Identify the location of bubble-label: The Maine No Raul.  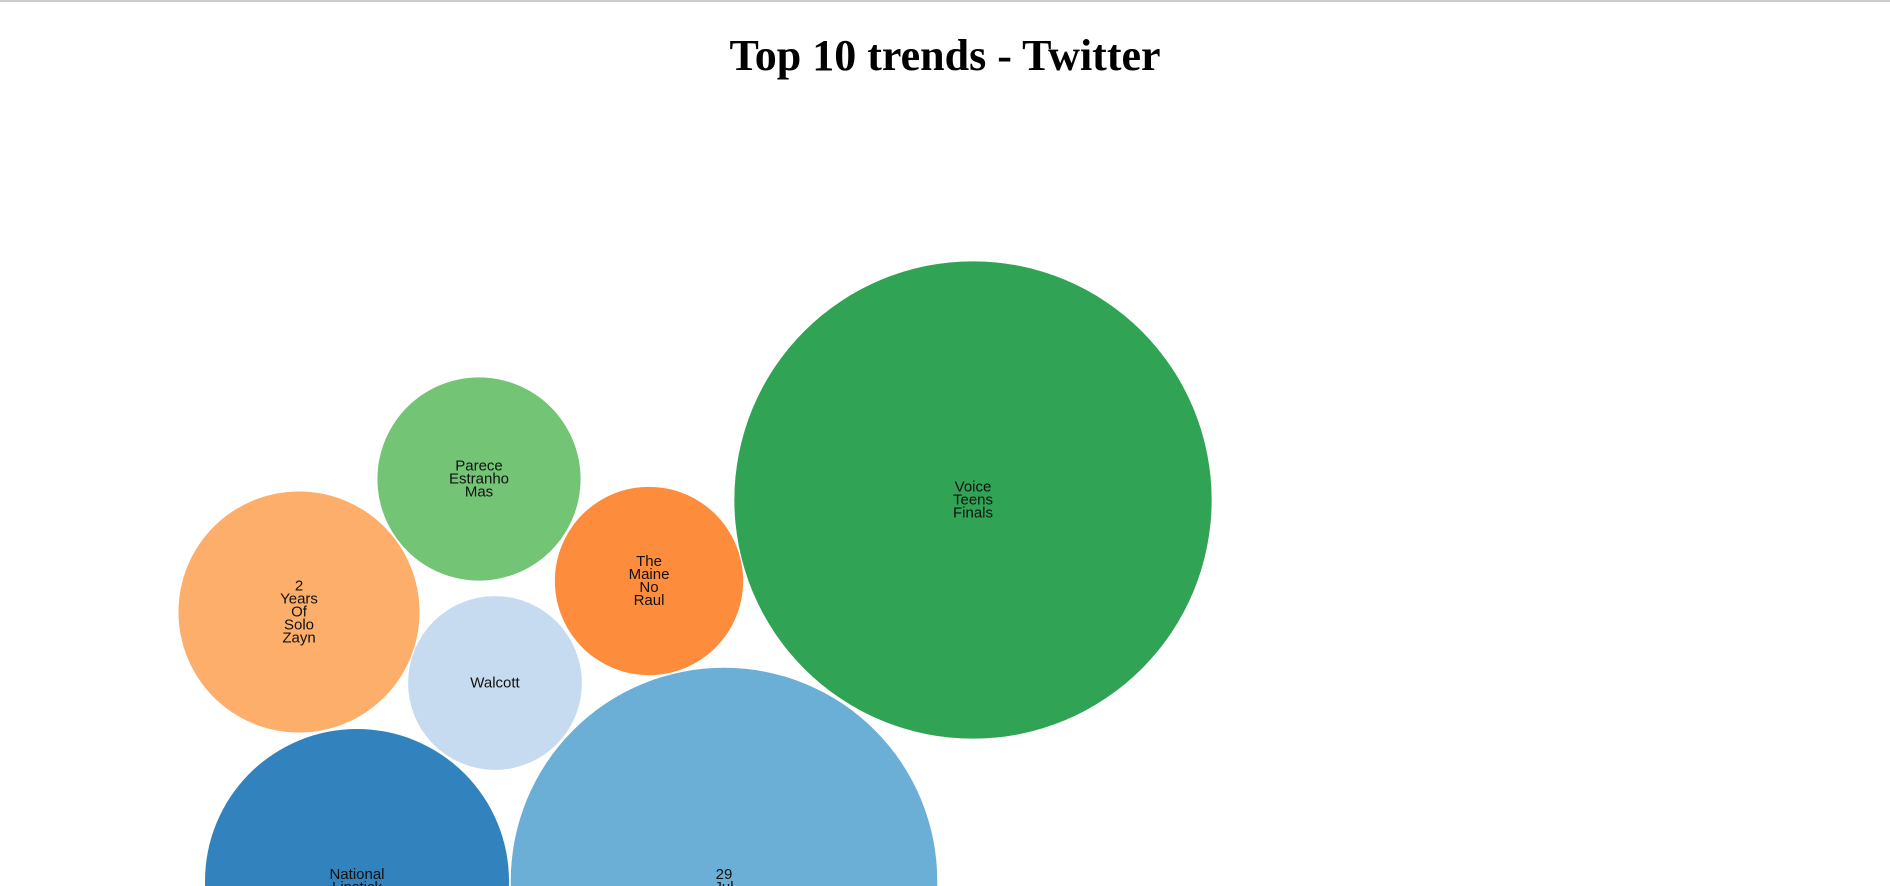
(649, 581).